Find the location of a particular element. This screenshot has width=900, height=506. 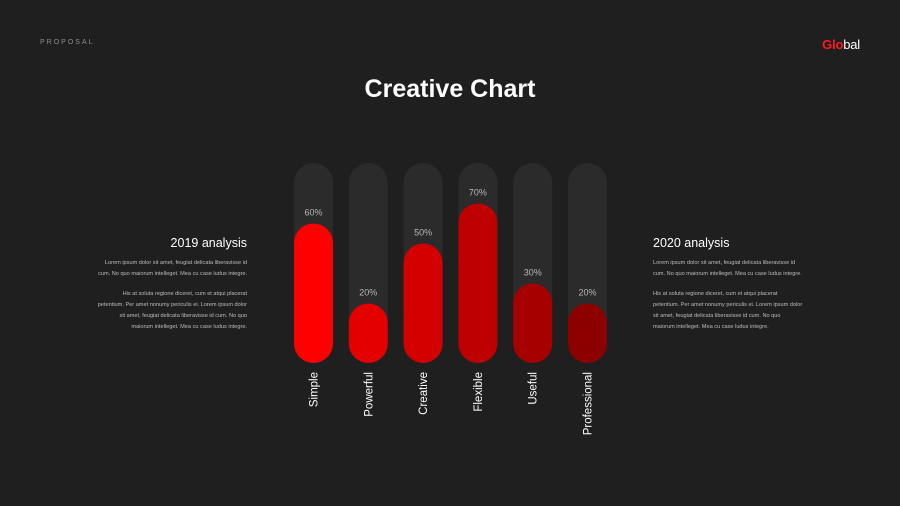

data-label-4: 30% is located at coordinates (533, 273).